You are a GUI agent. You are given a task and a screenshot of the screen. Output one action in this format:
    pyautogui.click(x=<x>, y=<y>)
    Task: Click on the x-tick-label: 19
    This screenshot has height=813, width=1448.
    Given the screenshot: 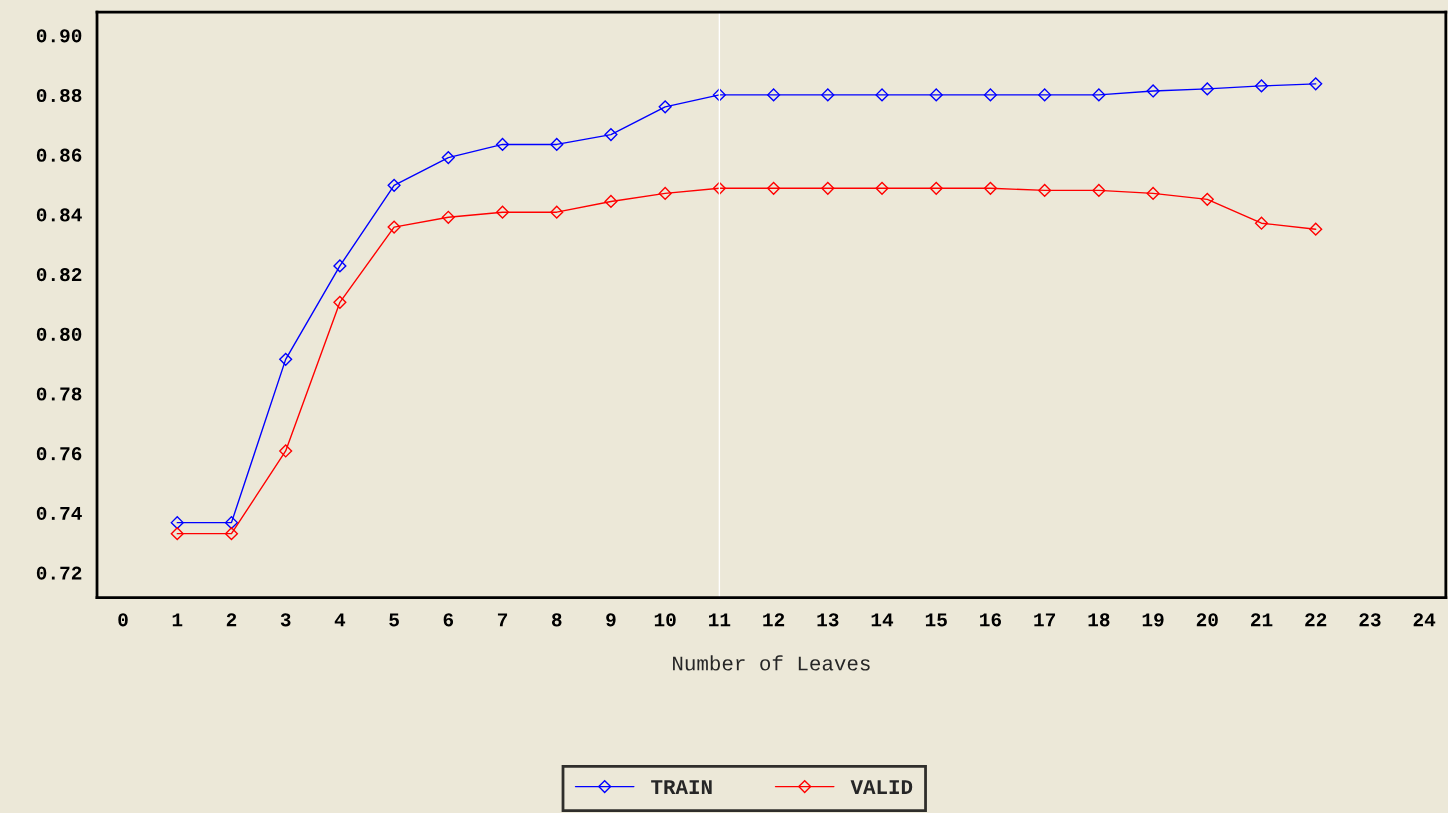 What is the action you would take?
    pyautogui.click(x=1153, y=620)
    